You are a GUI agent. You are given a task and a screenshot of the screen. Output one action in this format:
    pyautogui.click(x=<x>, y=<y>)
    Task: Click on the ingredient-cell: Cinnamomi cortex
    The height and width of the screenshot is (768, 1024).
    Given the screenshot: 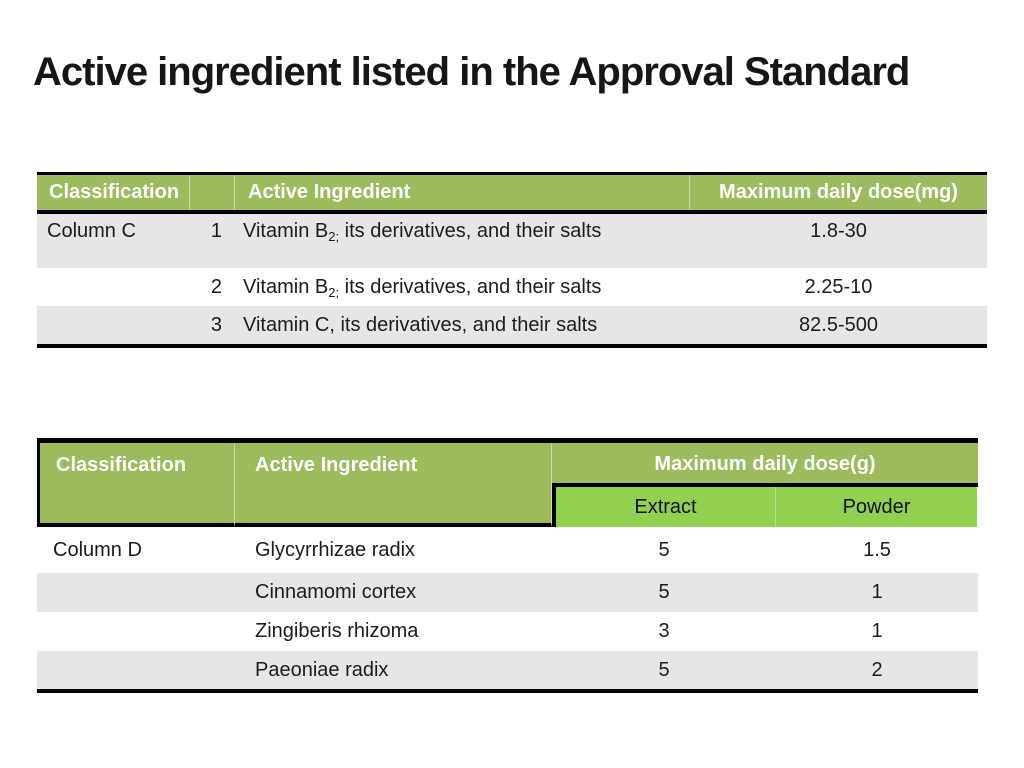 What is the action you would take?
    pyautogui.click(x=336, y=592)
    